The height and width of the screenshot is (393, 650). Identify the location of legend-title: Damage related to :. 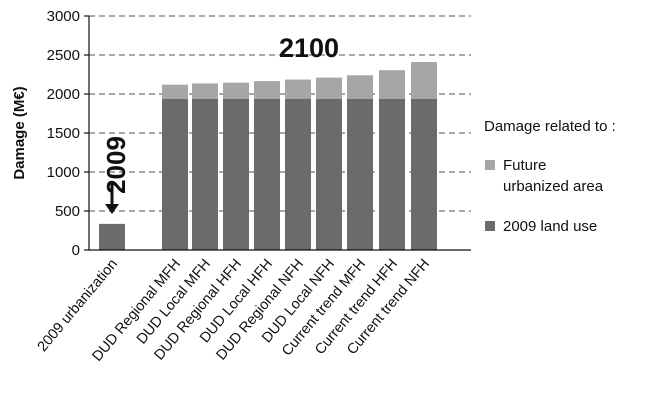
(550, 126).